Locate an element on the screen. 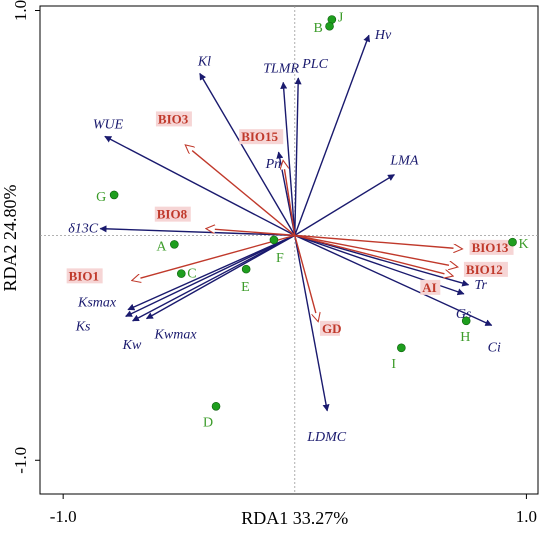  env-label-bio8: BIO8 is located at coordinates (172, 214).